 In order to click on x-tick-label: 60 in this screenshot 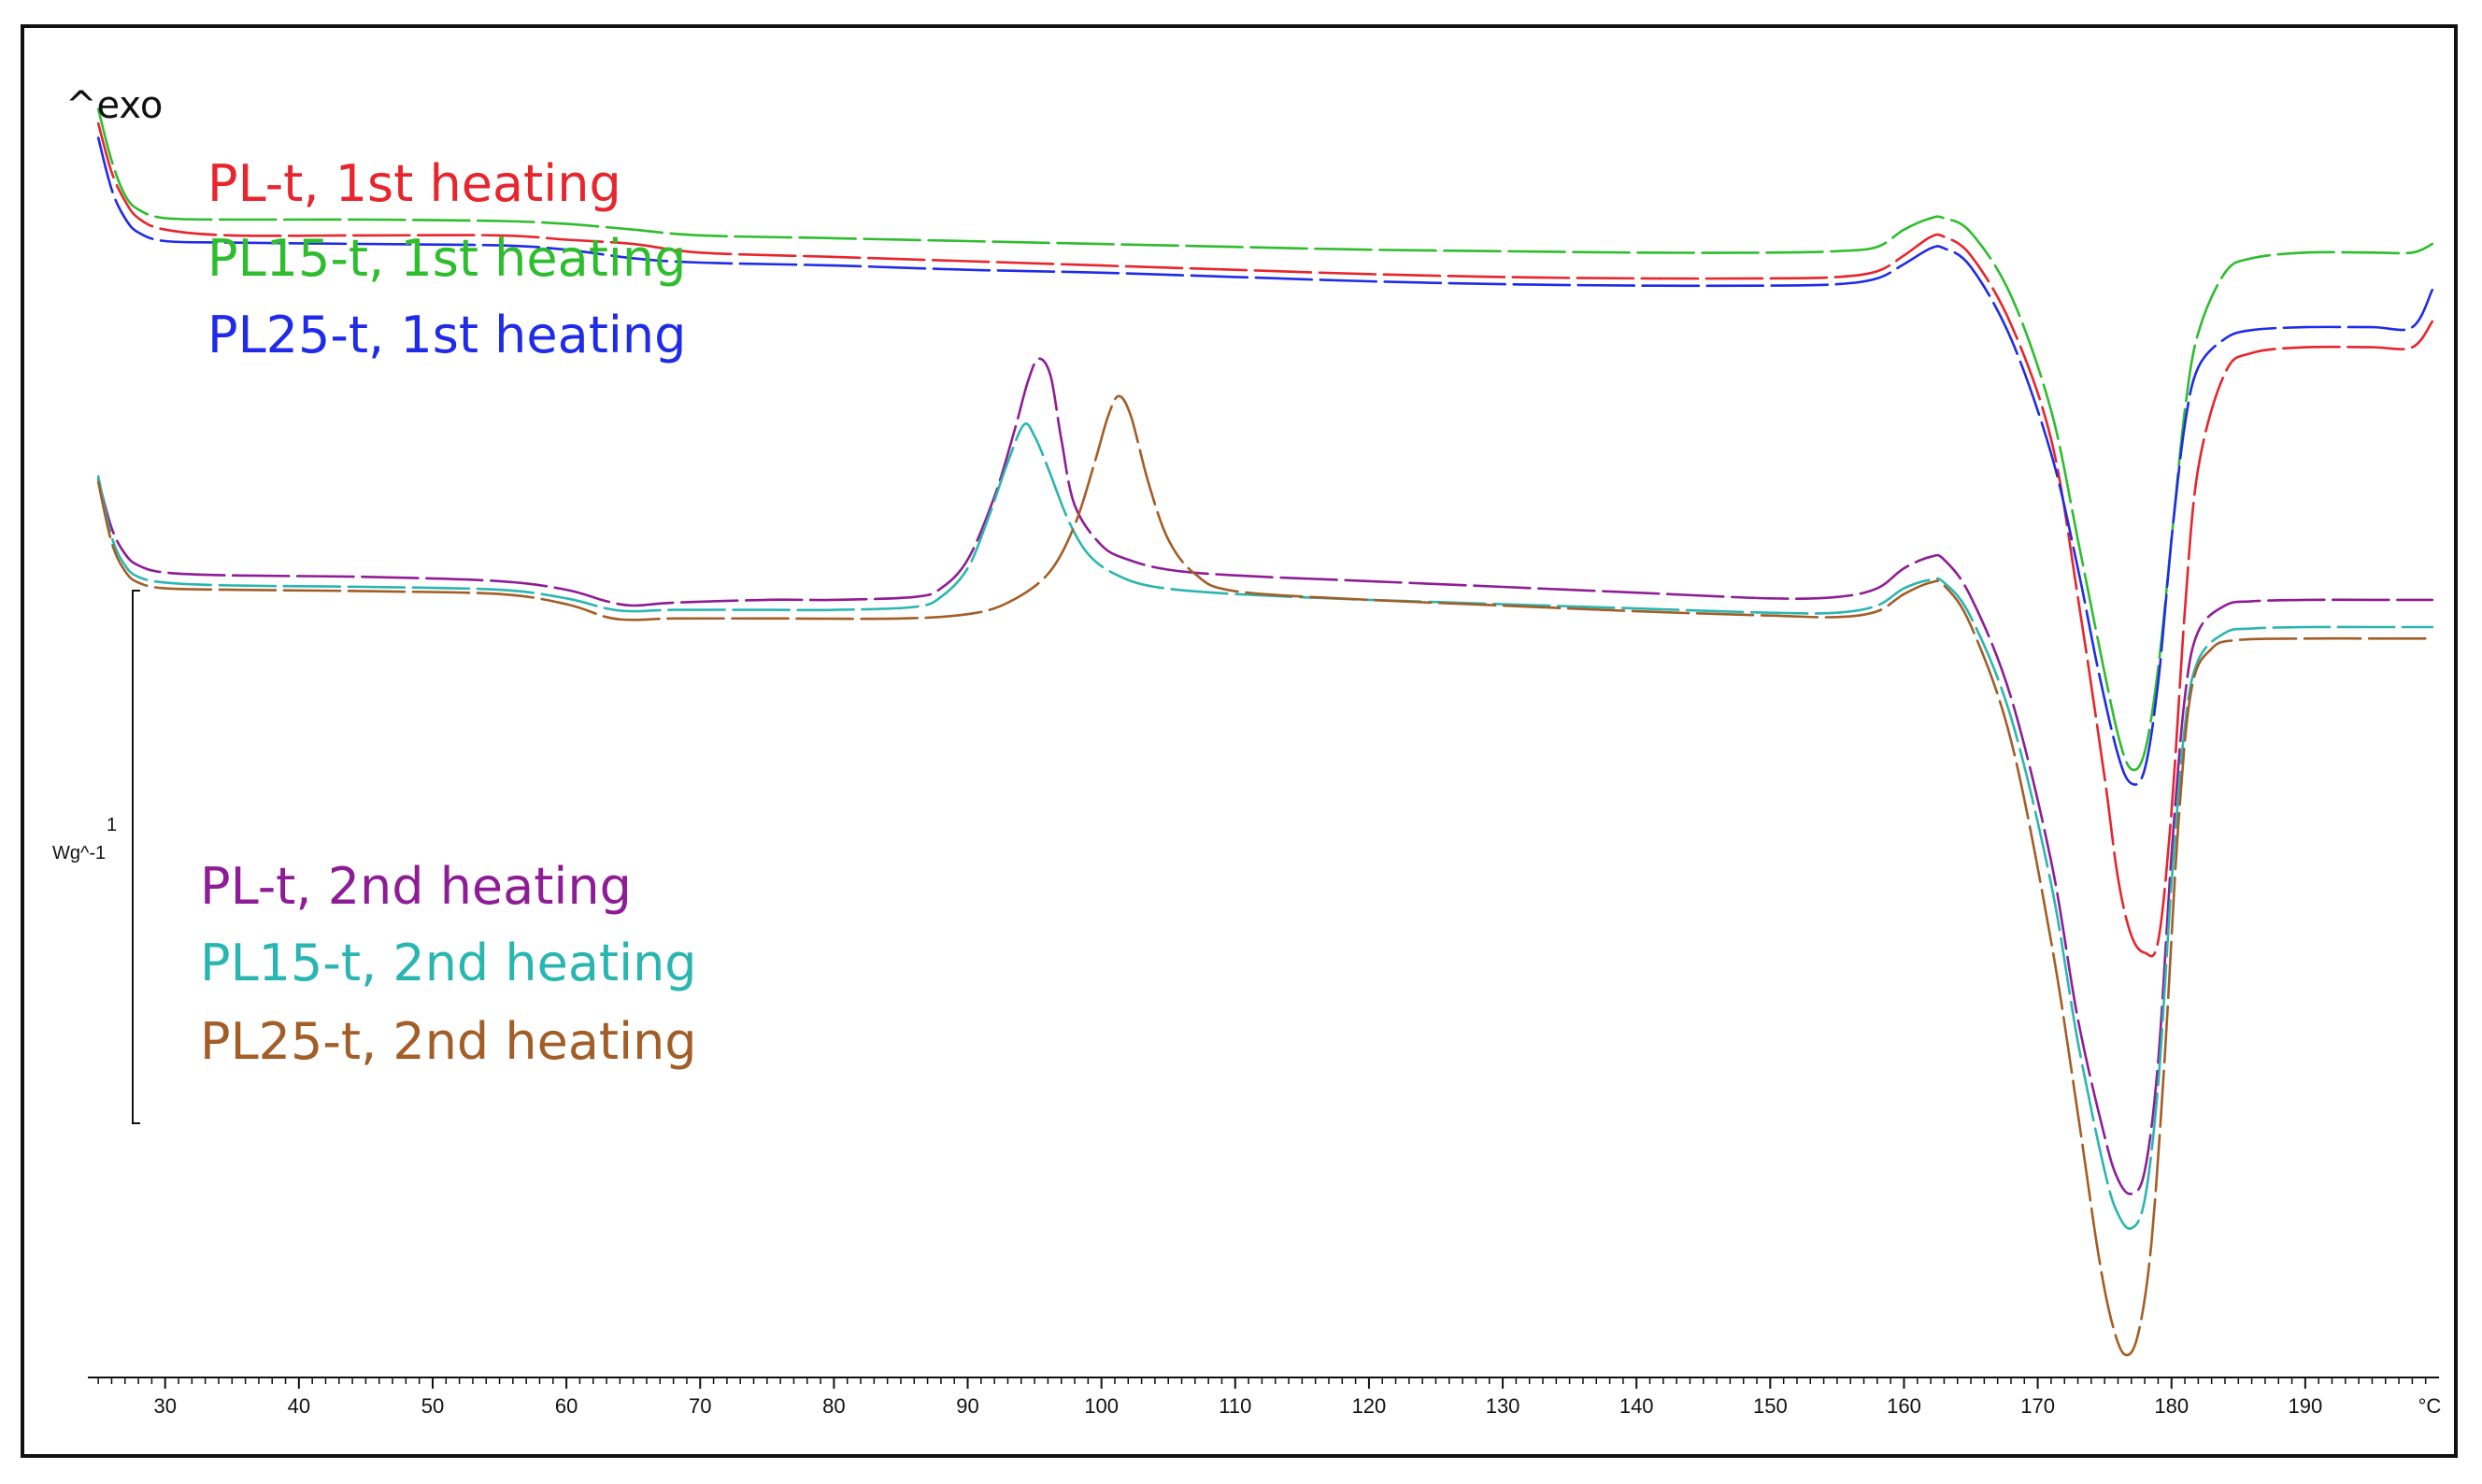, I will do `click(566, 1406)`.